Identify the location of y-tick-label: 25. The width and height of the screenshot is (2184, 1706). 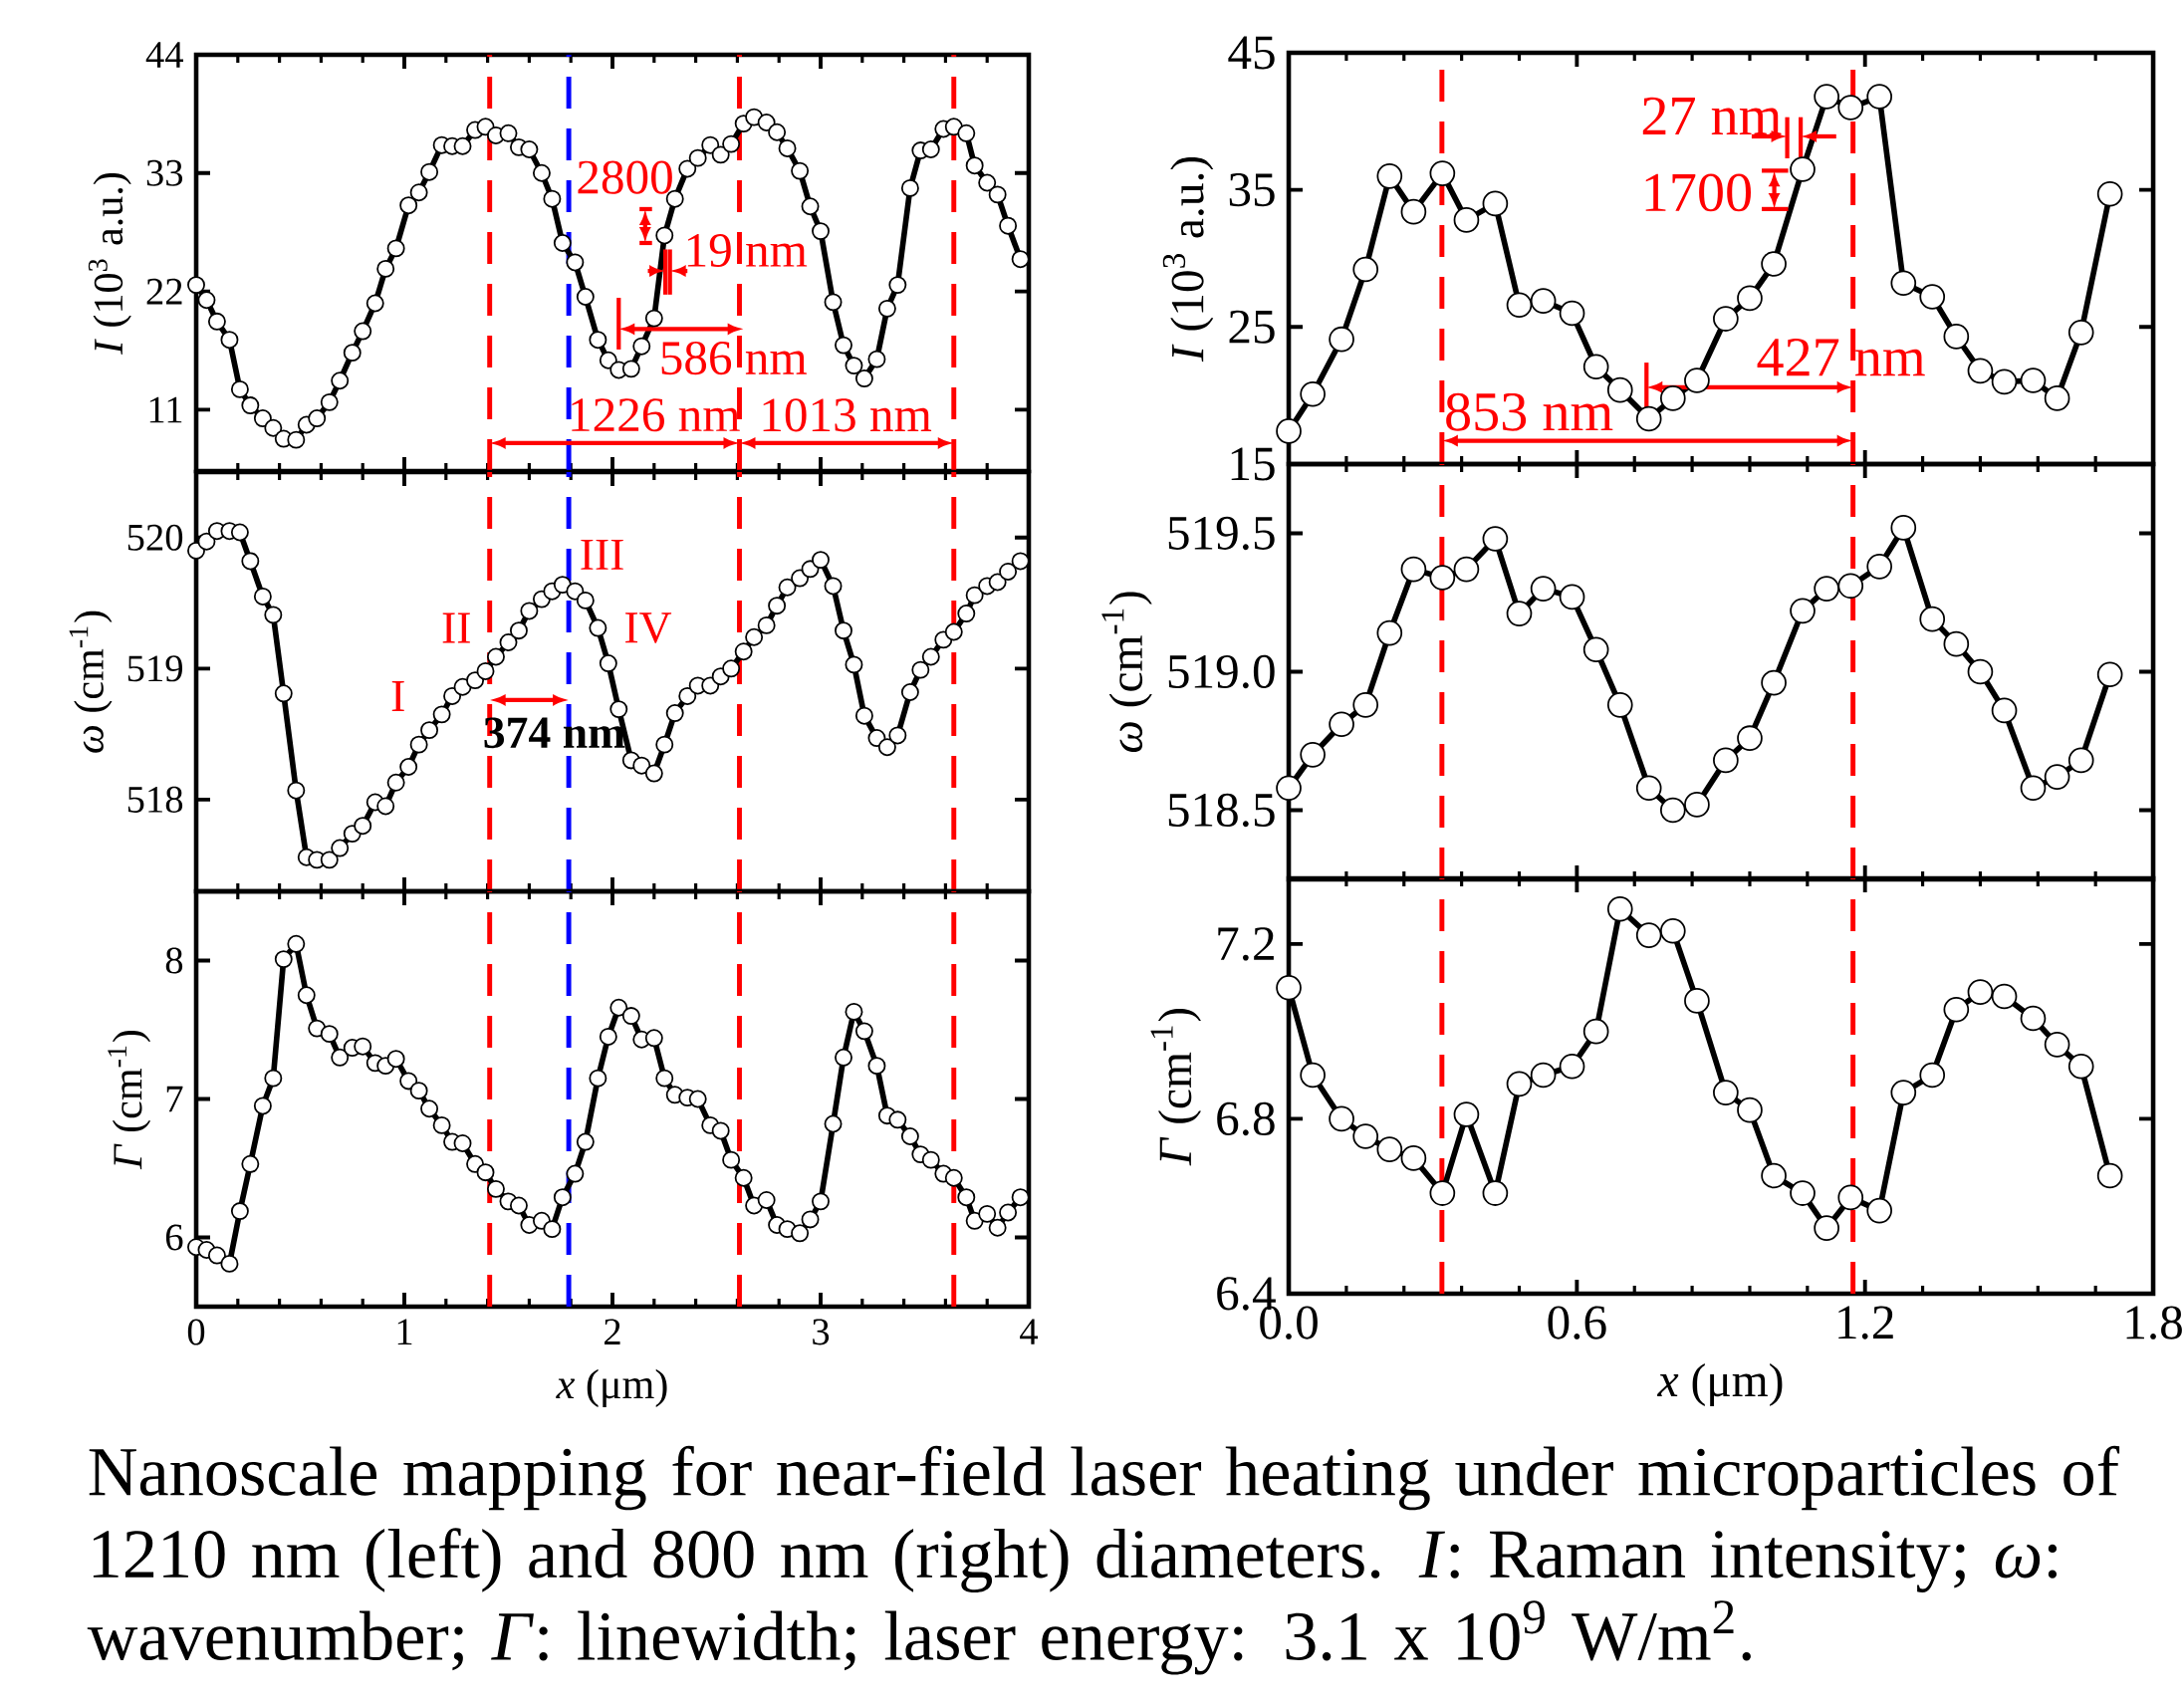
(1252, 327).